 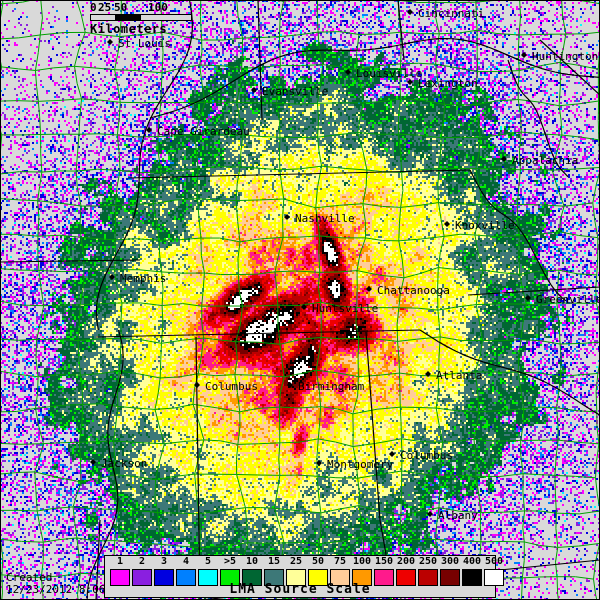 I want to click on legend-swatch-cell: 25, so click(x=296, y=571).